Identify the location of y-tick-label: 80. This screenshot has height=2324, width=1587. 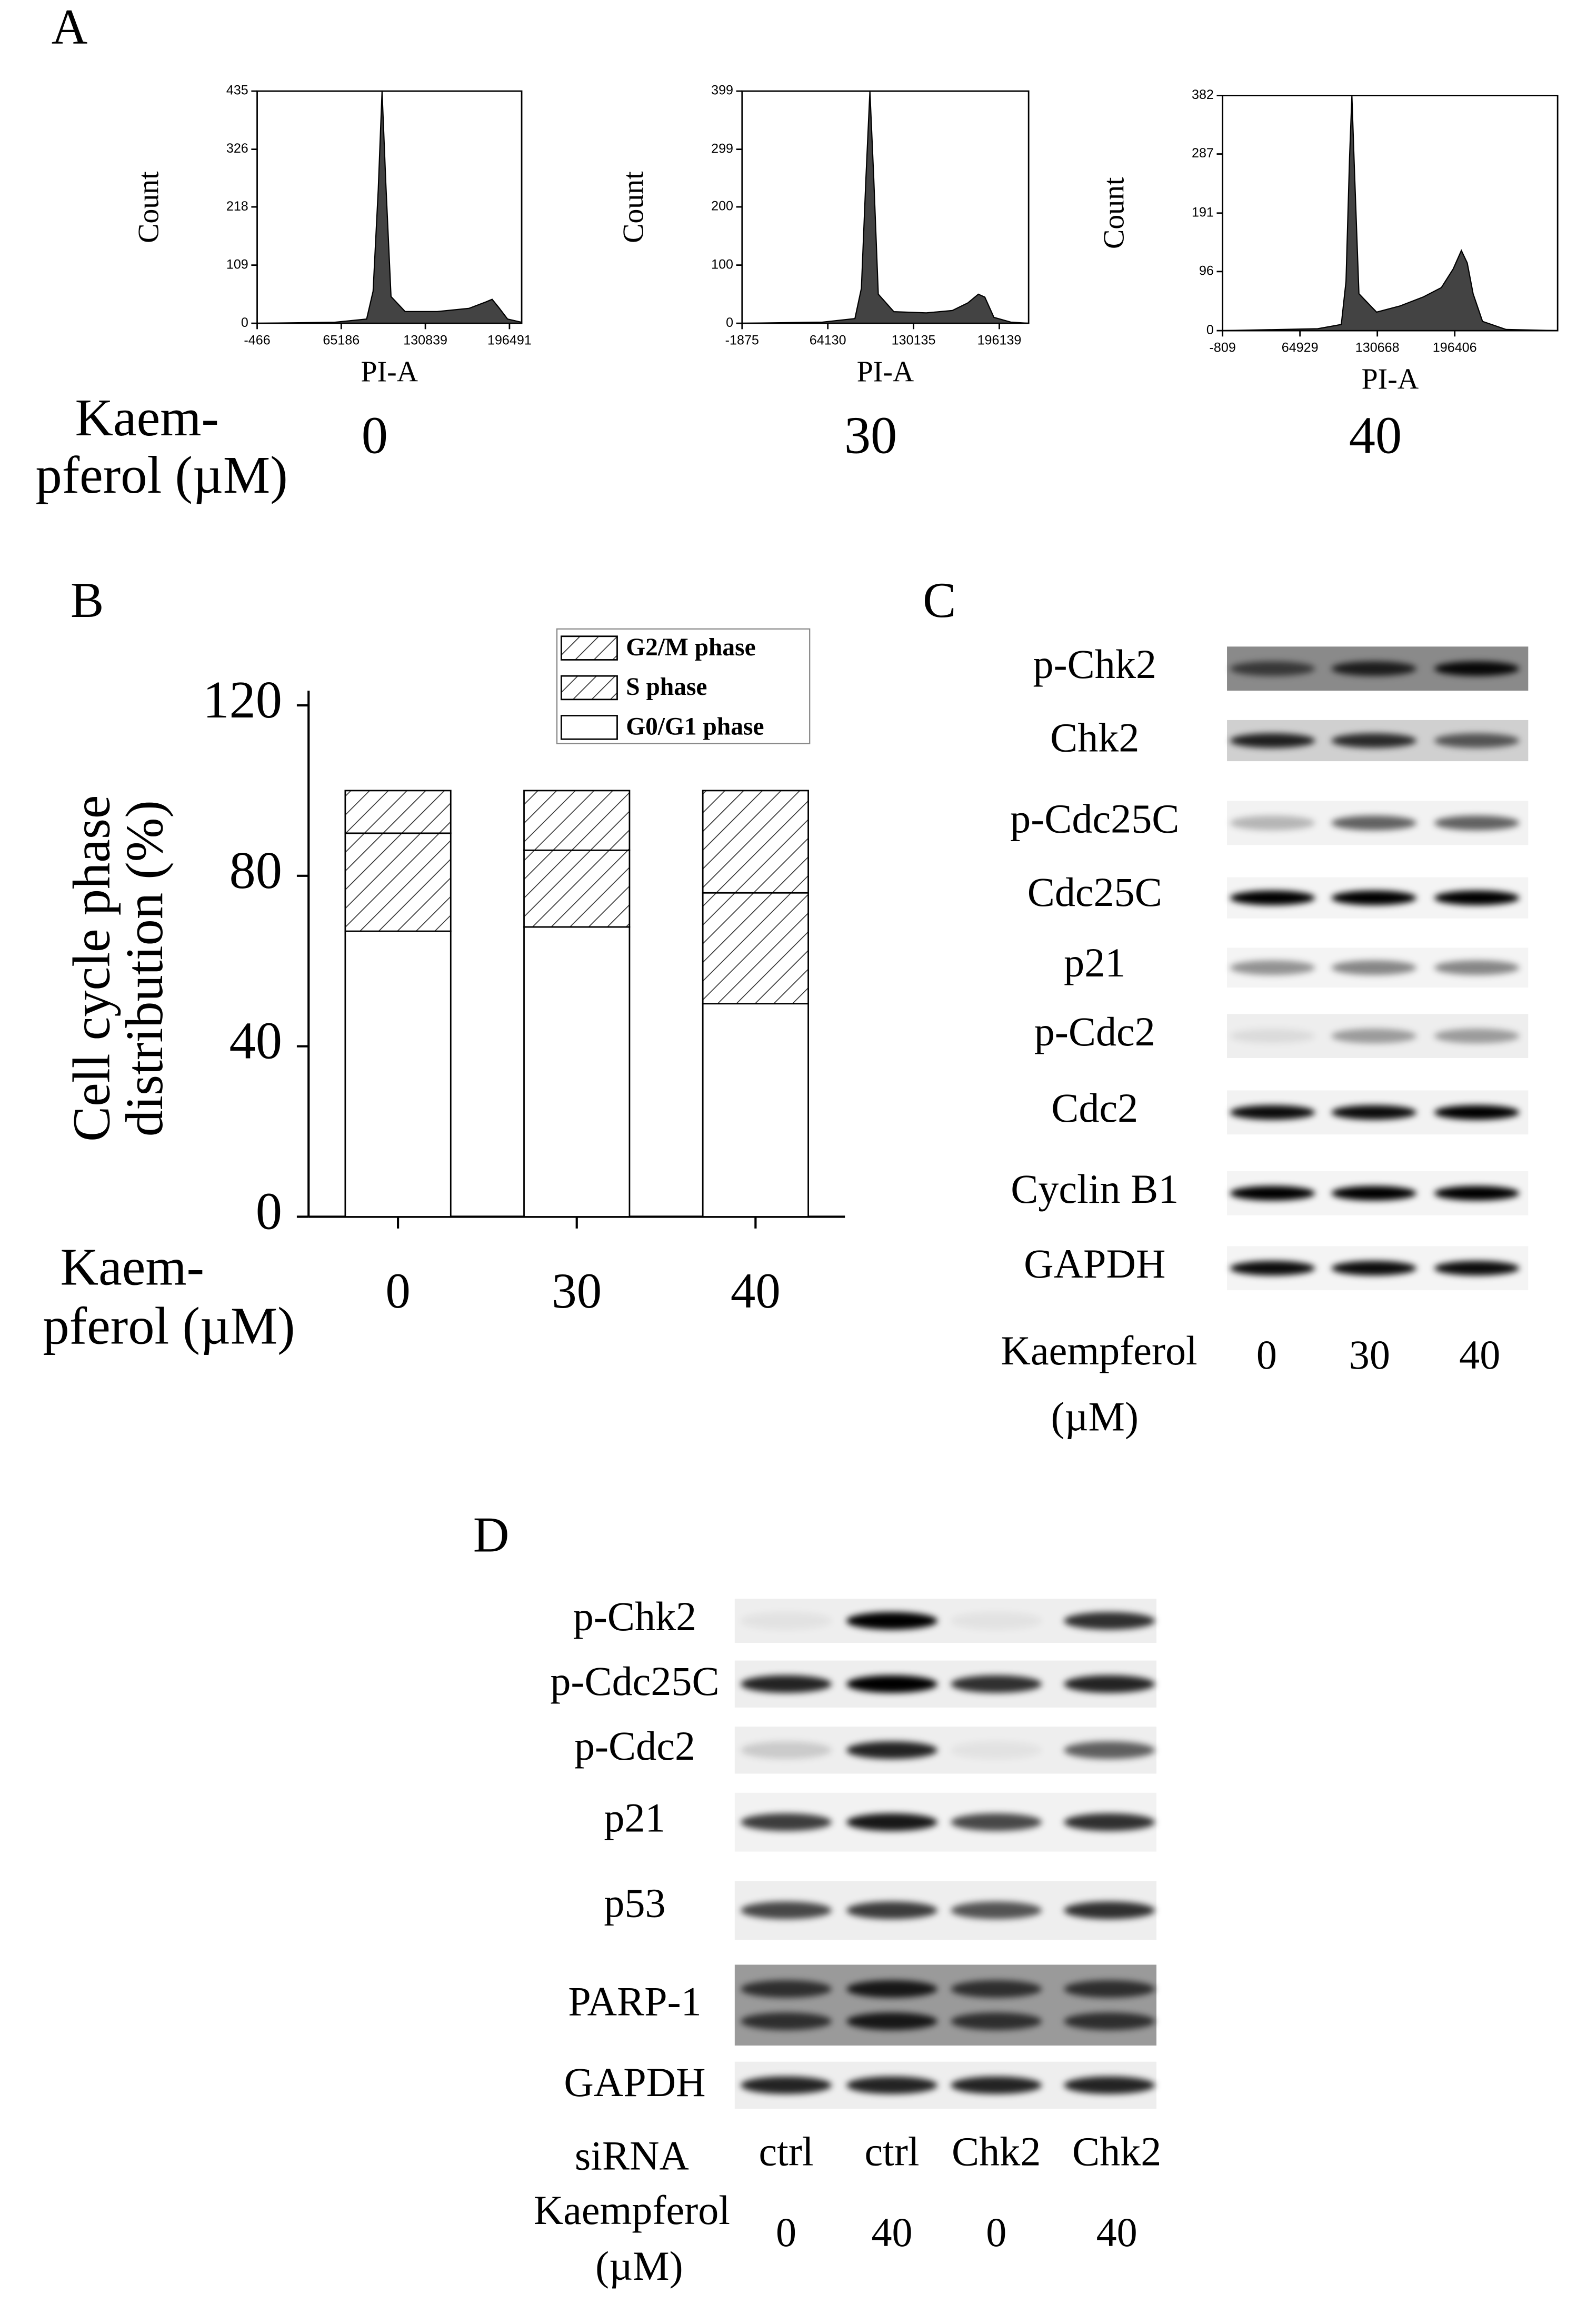
(255, 870).